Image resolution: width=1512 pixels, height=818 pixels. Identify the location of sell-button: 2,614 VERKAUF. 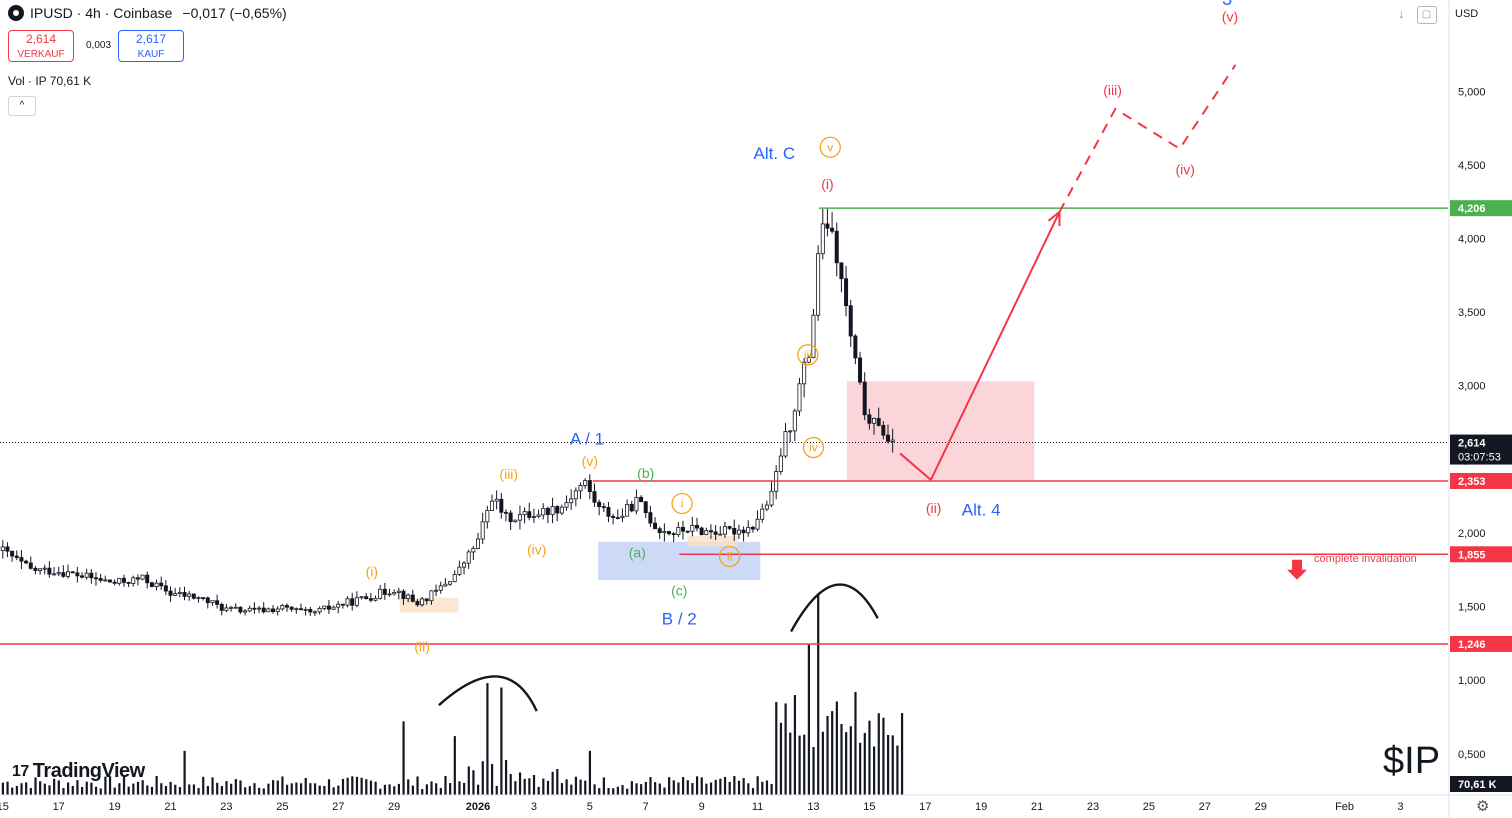
(41, 46).